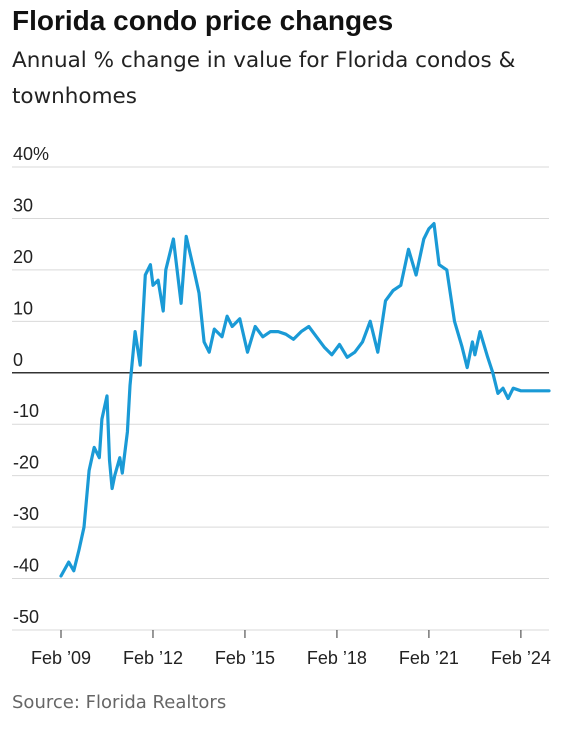 This screenshot has width=584, height=741. What do you see at coordinates (31, 385) in the screenshot?
I see `y-axis-labels: 40% 30 20 10 0 -10 -20 -30 -40 -50` at bounding box center [31, 385].